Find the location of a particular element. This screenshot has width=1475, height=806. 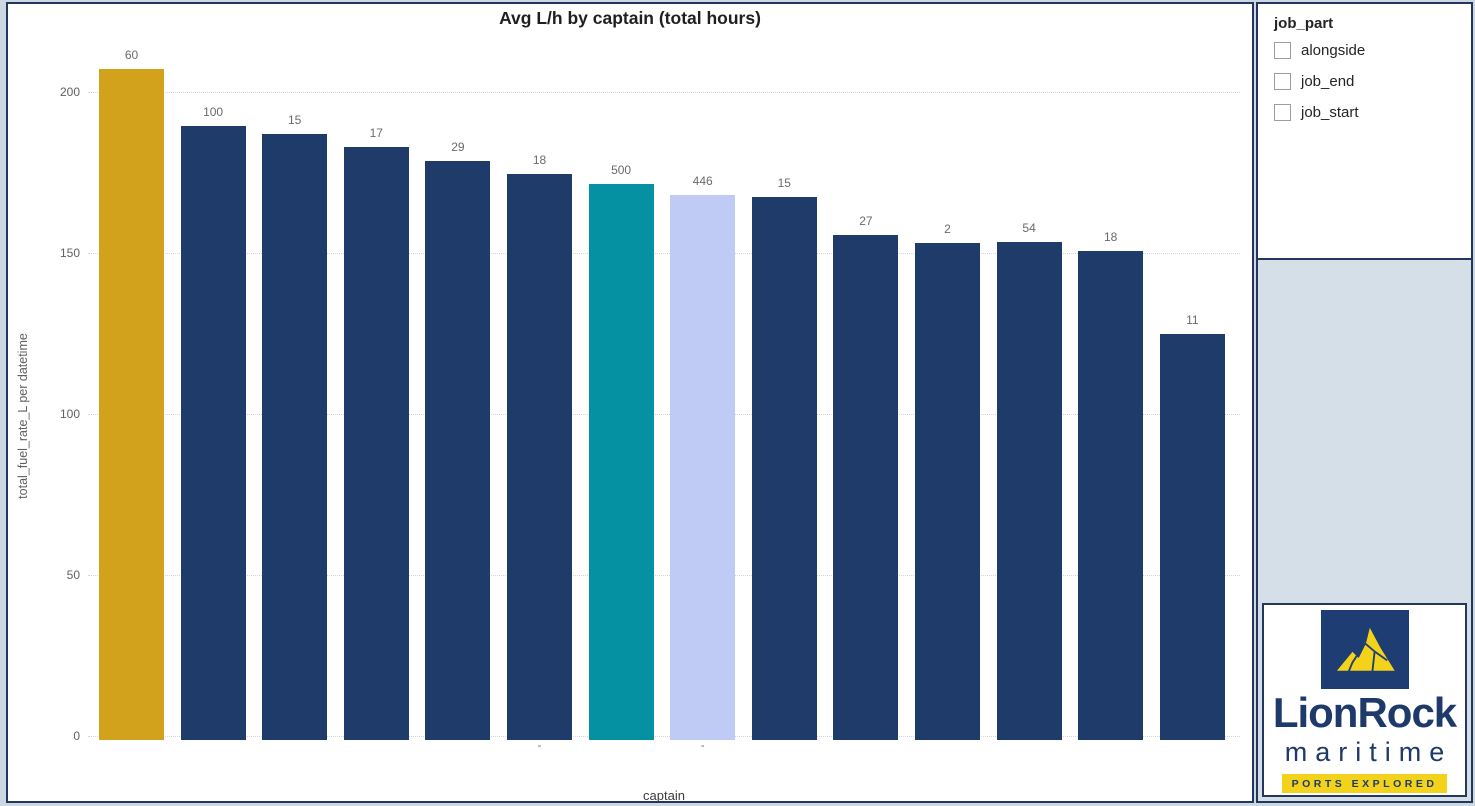

lionrock-logo-panel: LionRock maritime PORTS EXPLORED is located at coordinates (1364, 700).